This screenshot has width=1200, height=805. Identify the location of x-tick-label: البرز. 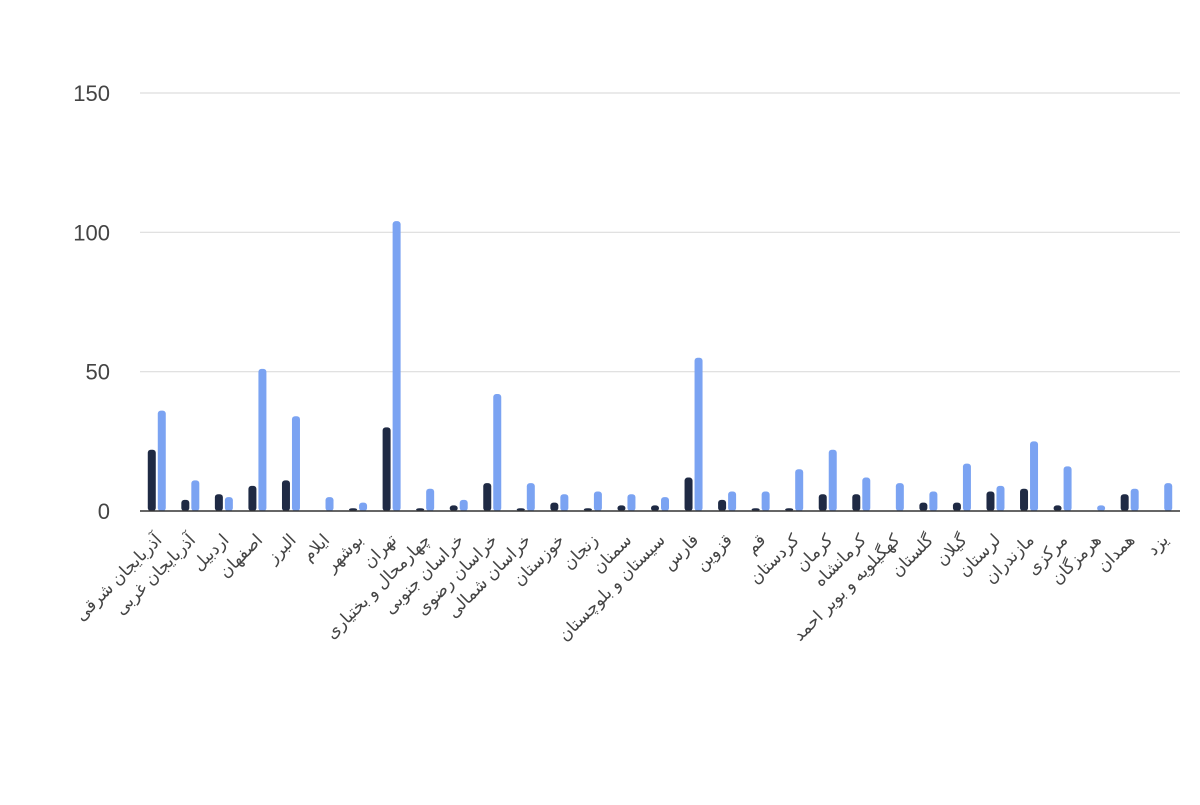
(282, 549).